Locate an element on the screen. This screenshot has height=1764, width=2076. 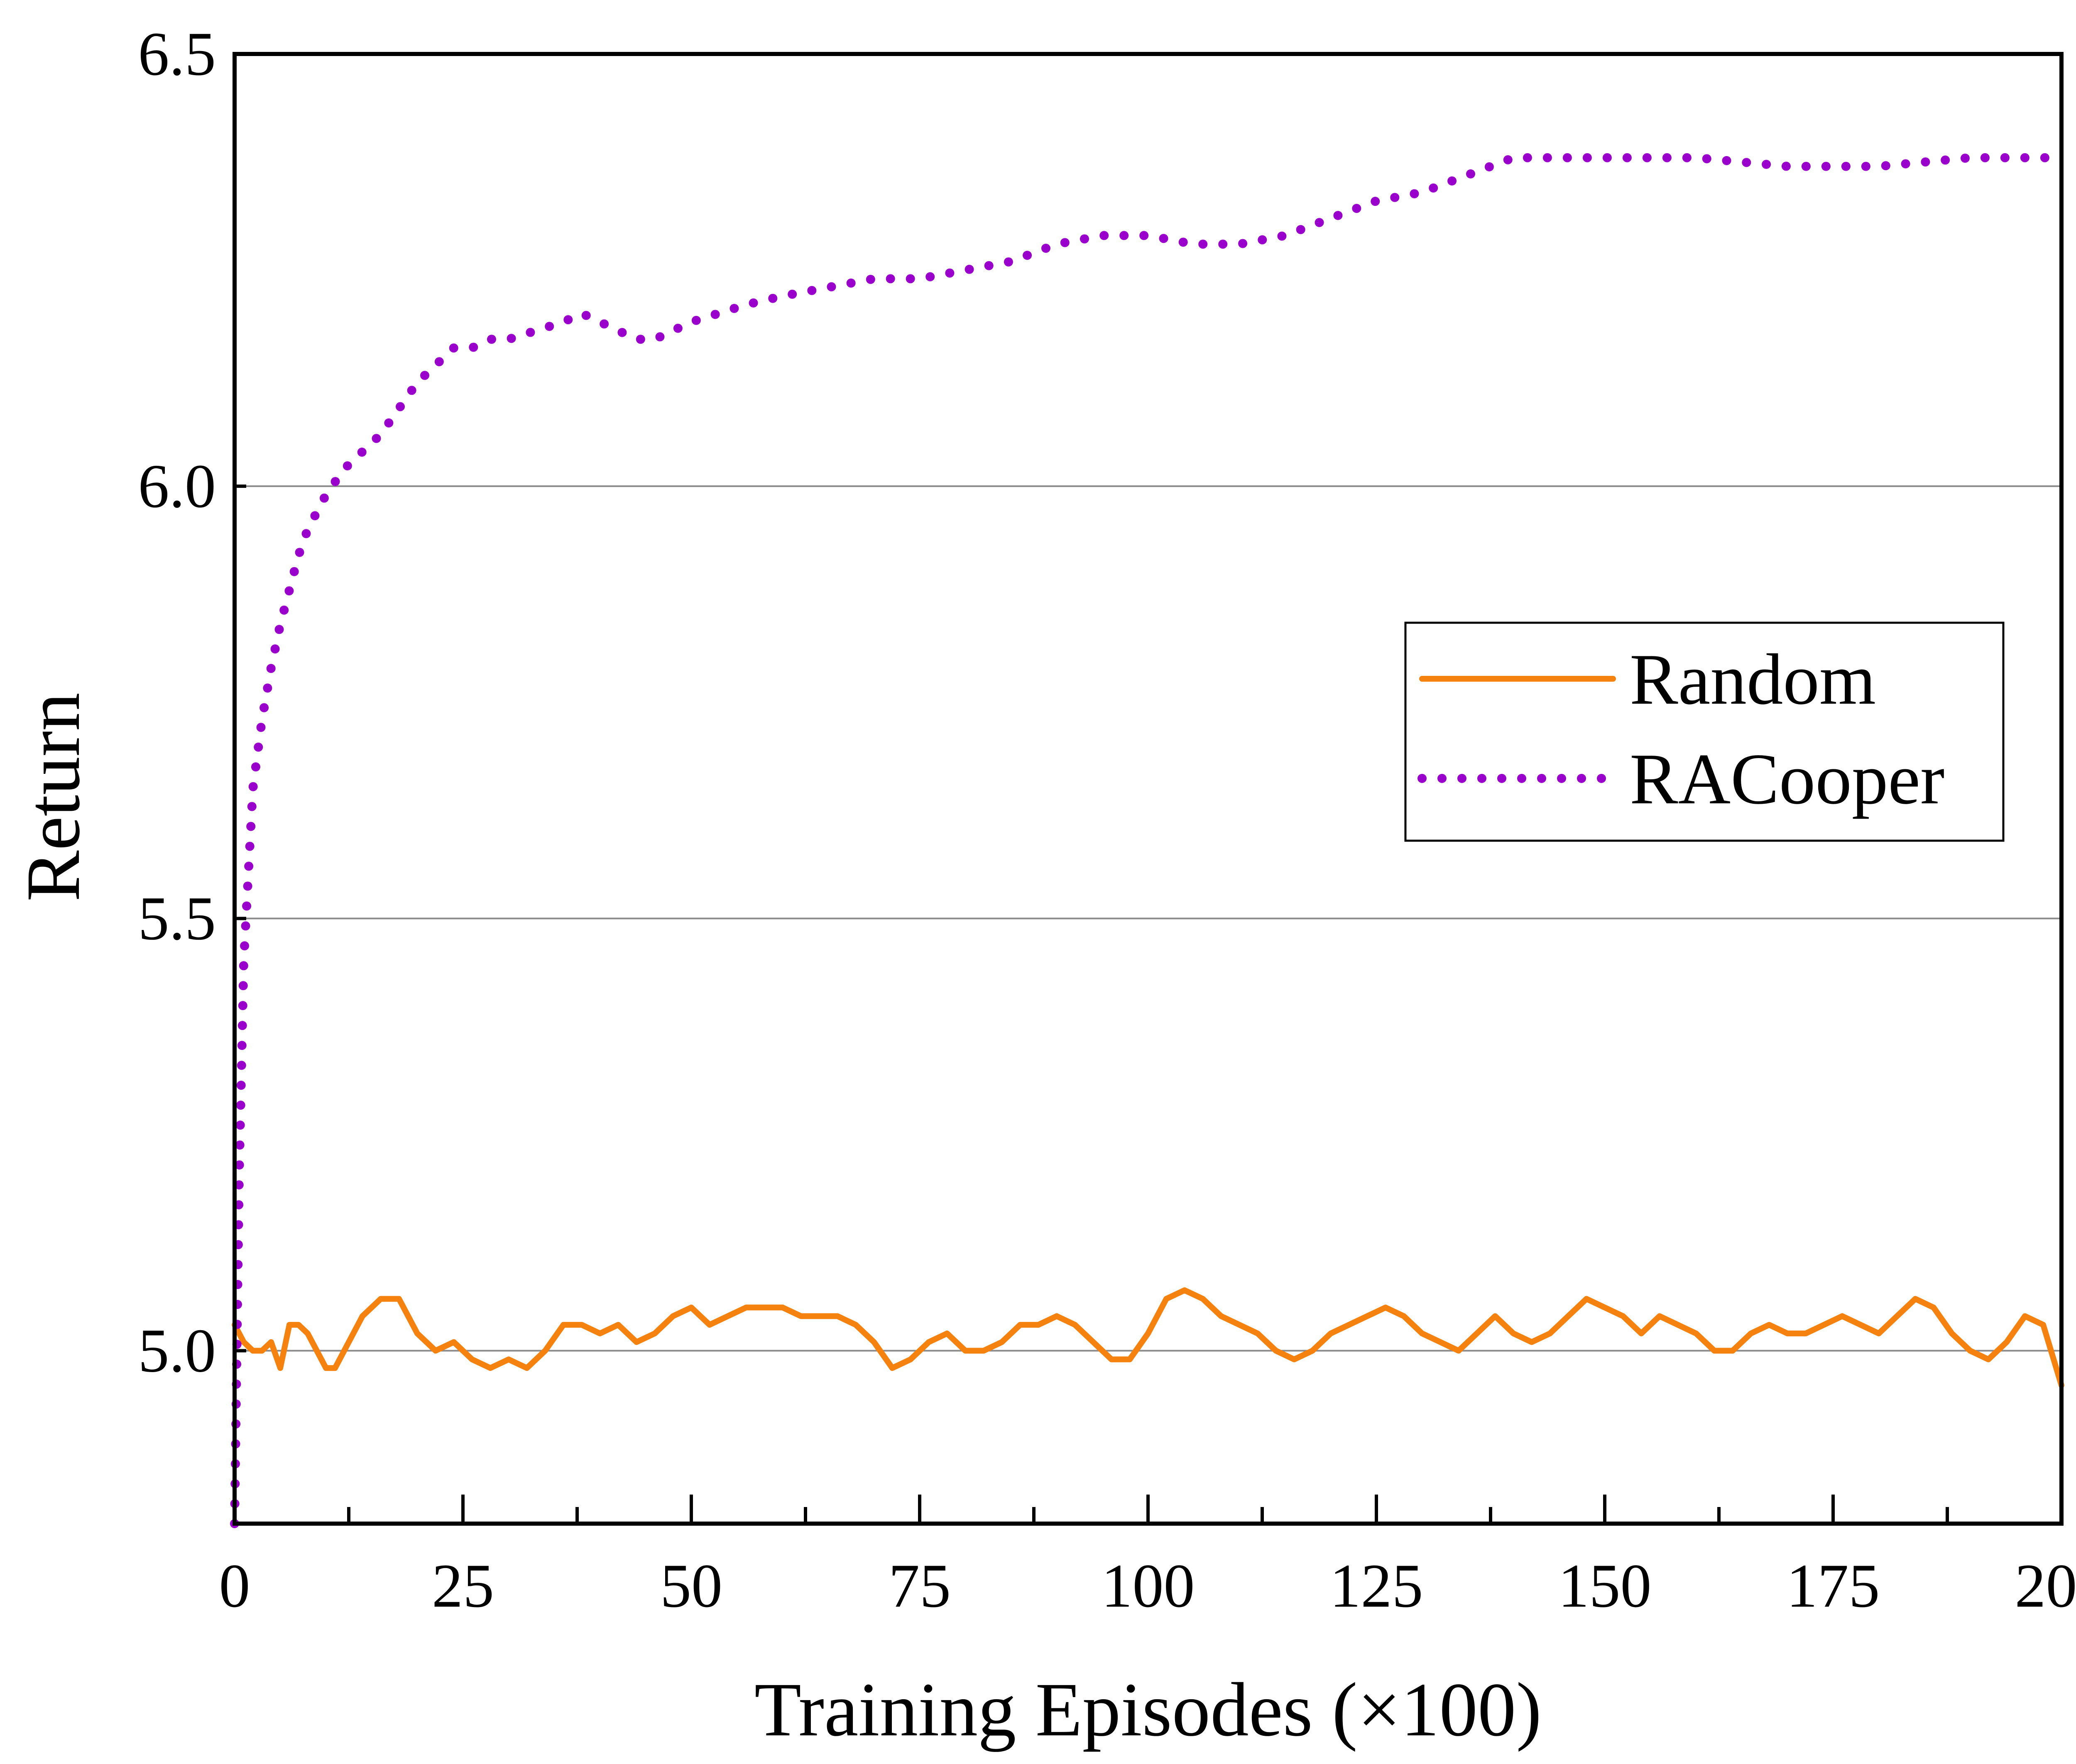
legend: Random RACooper is located at coordinates (1705, 731).